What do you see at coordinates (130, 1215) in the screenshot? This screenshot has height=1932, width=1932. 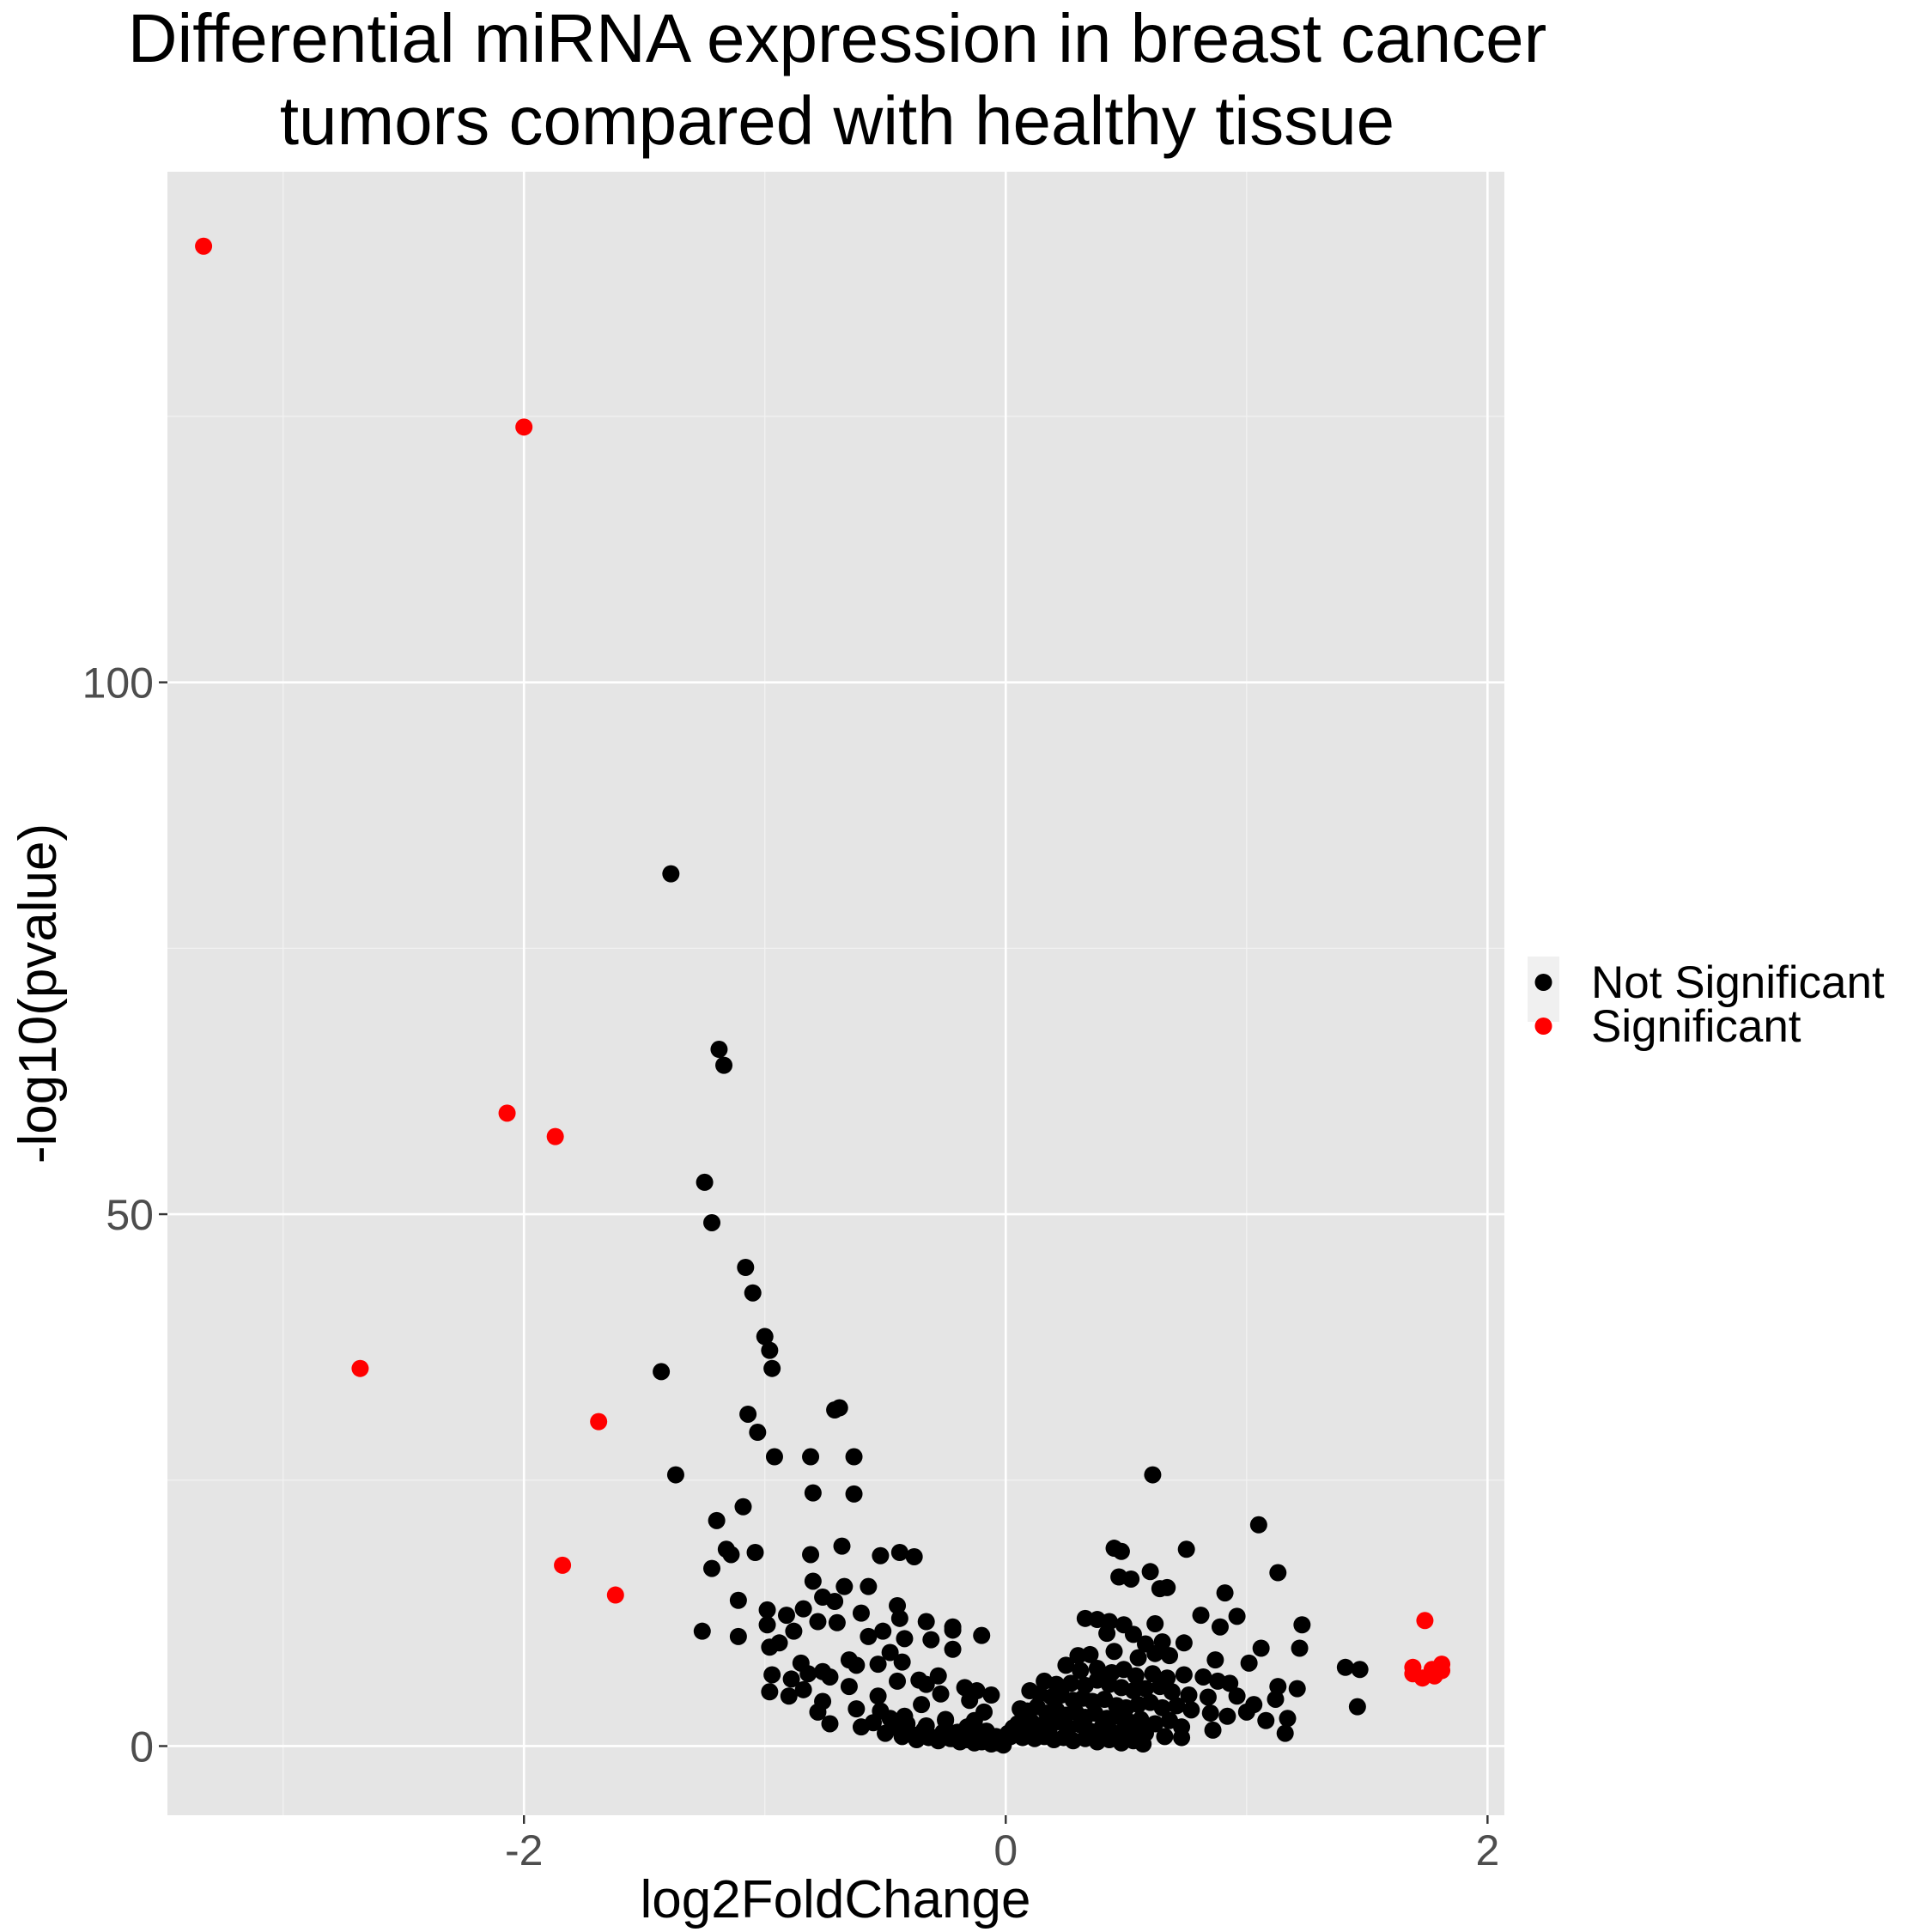 I see `y-tick-label: 50` at bounding box center [130, 1215].